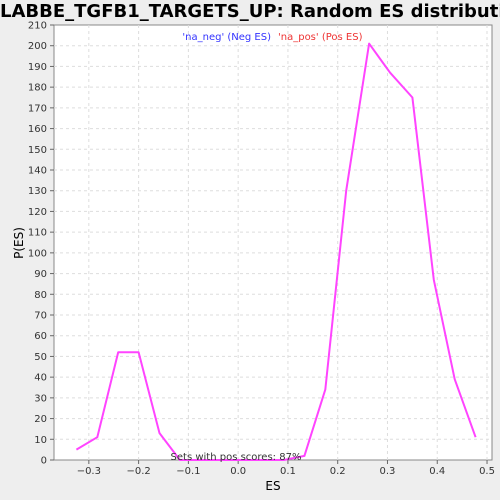 The width and height of the screenshot is (500, 500). Describe the element at coordinates (388, 471) in the screenshot. I see `x-tick-label: 0.3` at that location.